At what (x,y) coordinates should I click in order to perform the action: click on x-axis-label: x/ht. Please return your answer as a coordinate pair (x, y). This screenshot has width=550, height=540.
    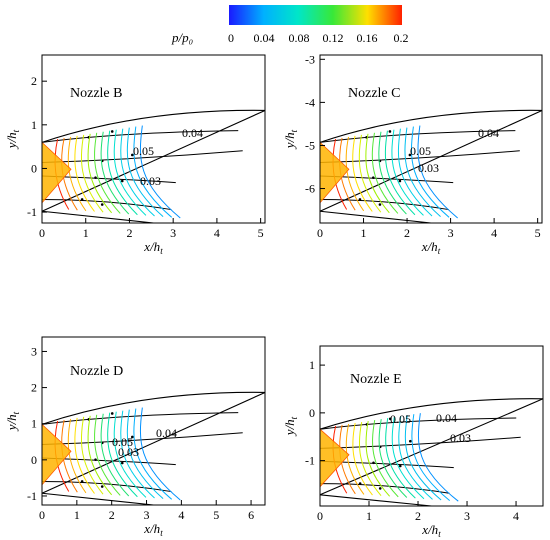
    Looking at the image, I should click on (153, 247).